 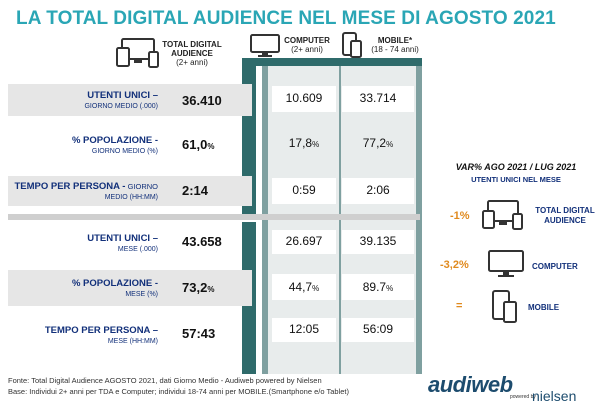 I want to click on computer-value: 17,8, so click(x=300, y=143).